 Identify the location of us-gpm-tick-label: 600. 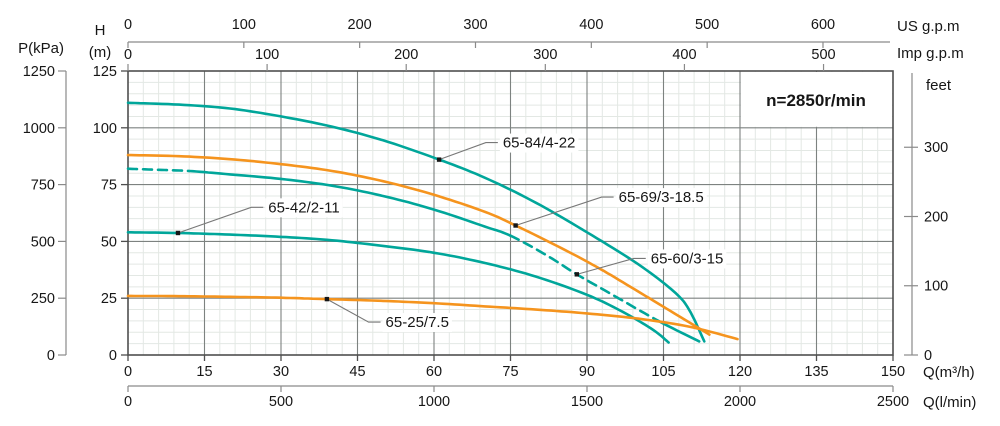
(823, 25).